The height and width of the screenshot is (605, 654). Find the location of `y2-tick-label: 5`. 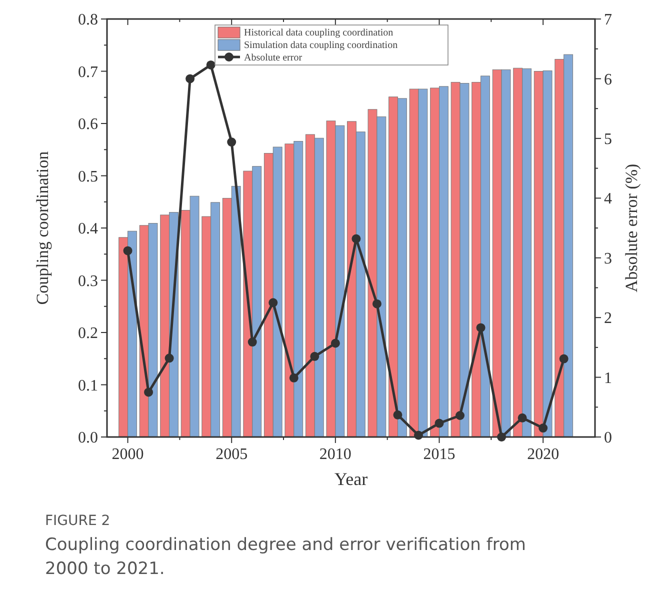

y2-tick-label: 5 is located at coordinates (608, 139).